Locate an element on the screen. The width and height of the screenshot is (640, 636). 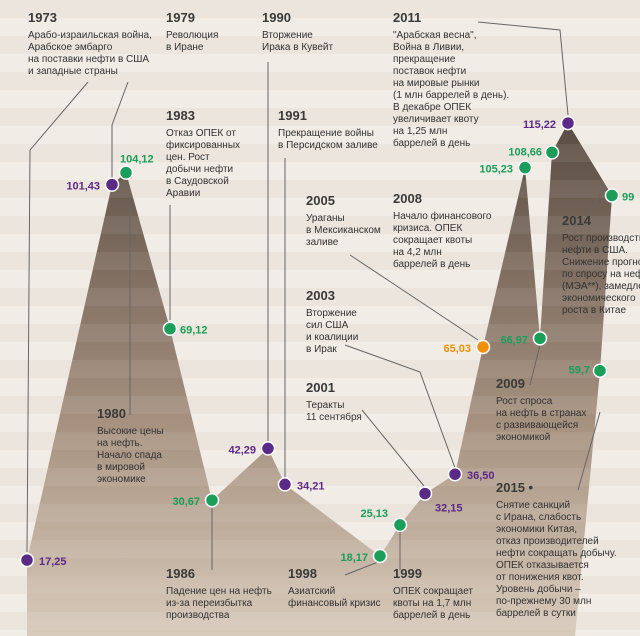
value-label: 101,43 is located at coordinates (83, 187).